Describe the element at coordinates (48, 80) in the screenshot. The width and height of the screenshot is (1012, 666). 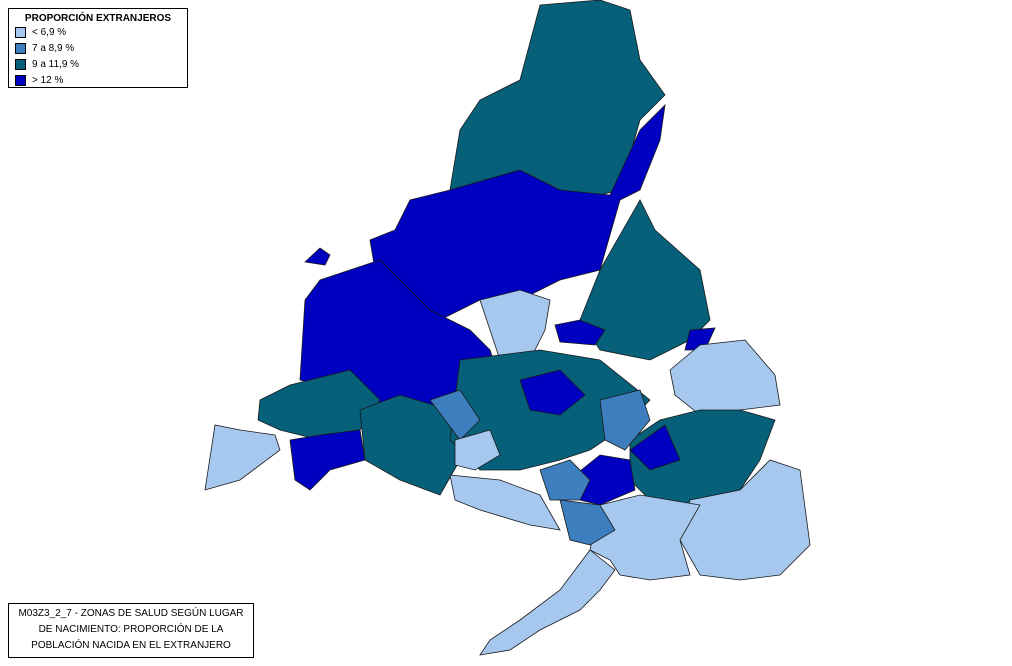
I see `legend-label: > 12 %` at that location.